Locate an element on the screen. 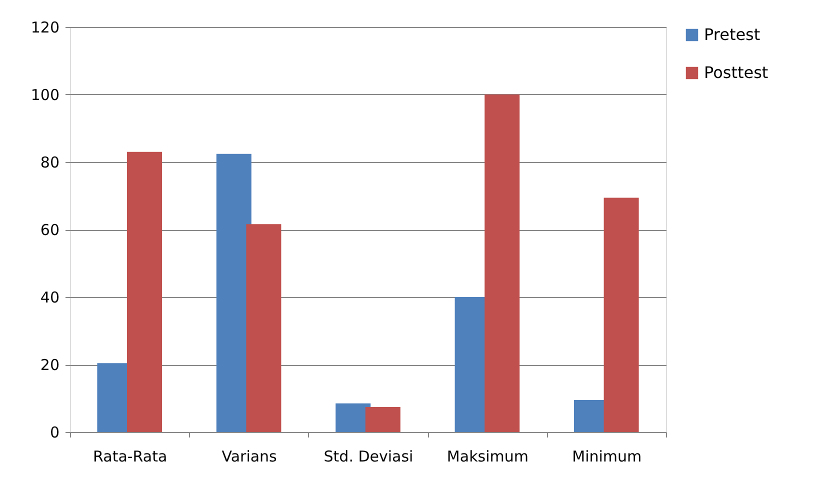 Image resolution: width=826 pixels, height=499 pixels. legend-label: Posttest is located at coordinates (736, 72).